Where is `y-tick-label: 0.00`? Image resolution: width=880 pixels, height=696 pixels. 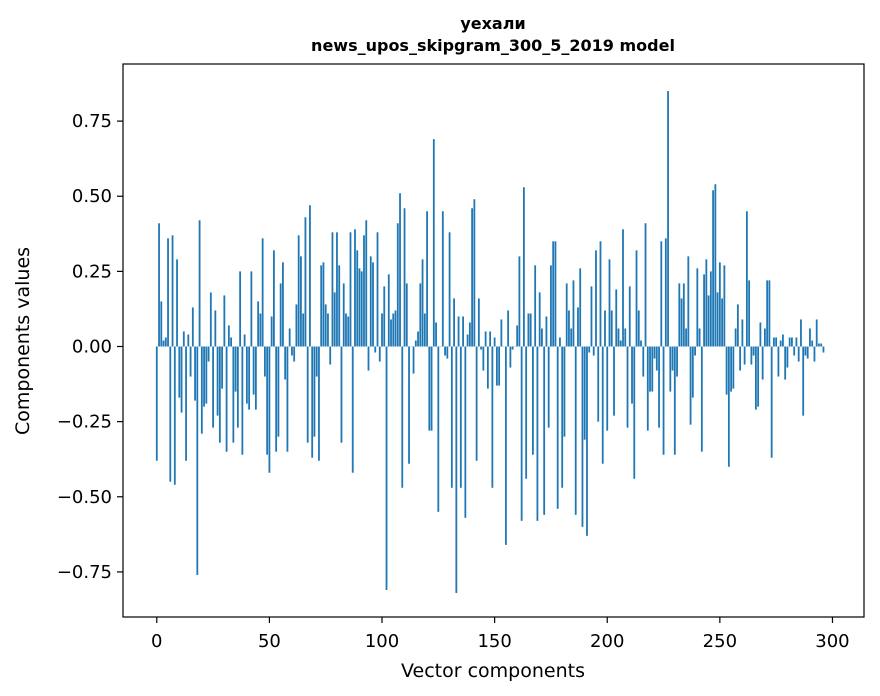 y-tick-label: 0.00 is located at coordinates (92, 347).